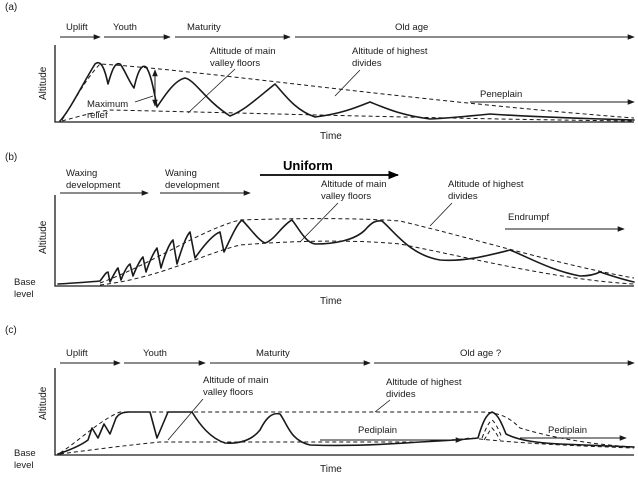 The image size is (638, 478). What do you see at coordinates (43, 237) in the screenshot?
I see `panel-b-y-axis-label: Altitude` at bounding box center [43, 237].